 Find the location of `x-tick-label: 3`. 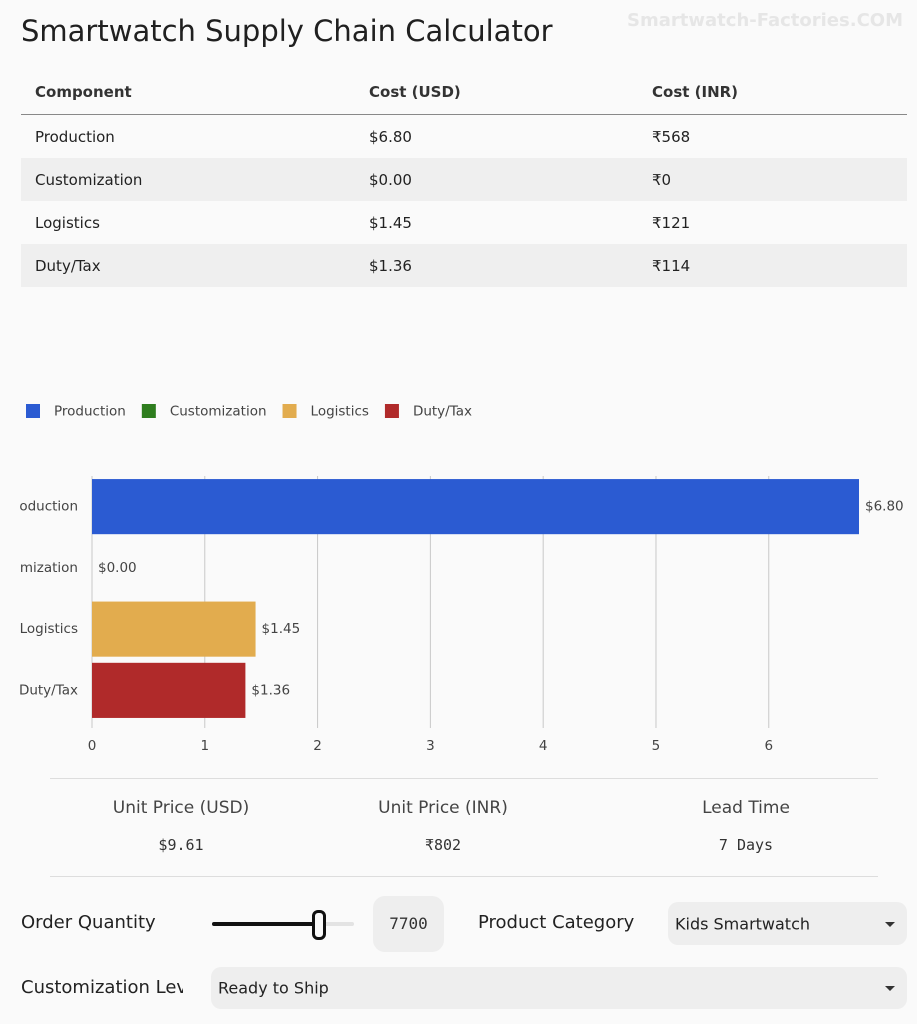

x-tick-label: 3 is located at coordinates (430, 746).